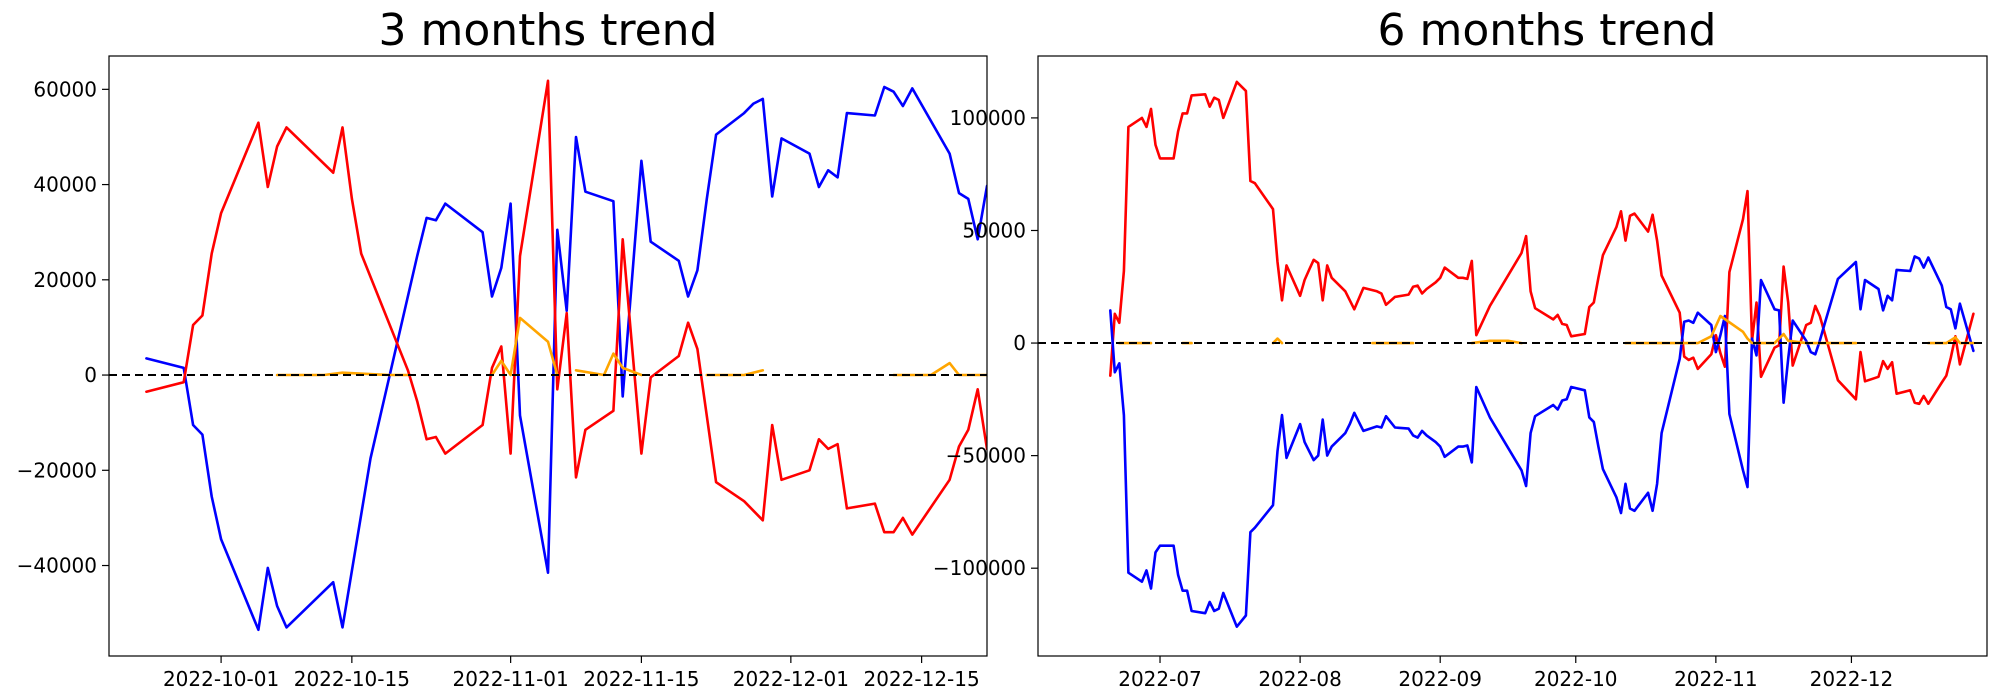 The height and width of the screenshot is (700, 2000). Describe the element at coordinates (988, 118) in the screenshot. I see `y-tick-label: 100000` at that location.